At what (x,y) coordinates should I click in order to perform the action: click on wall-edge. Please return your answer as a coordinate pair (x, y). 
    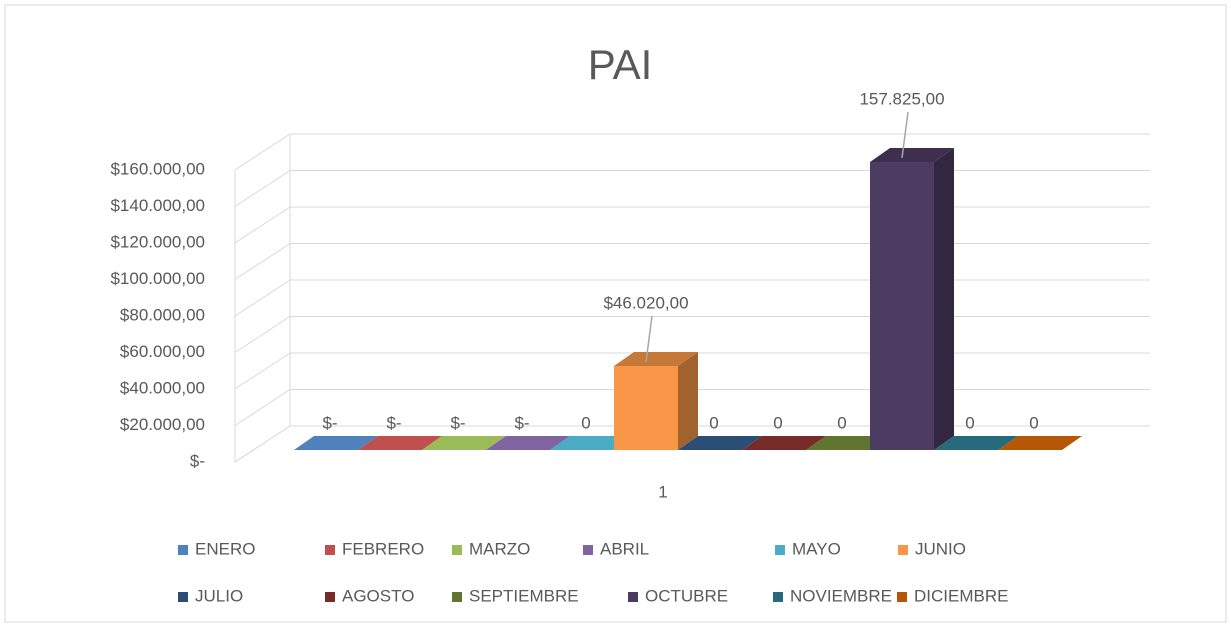
    Looking at the image, I should click on (262, 316).